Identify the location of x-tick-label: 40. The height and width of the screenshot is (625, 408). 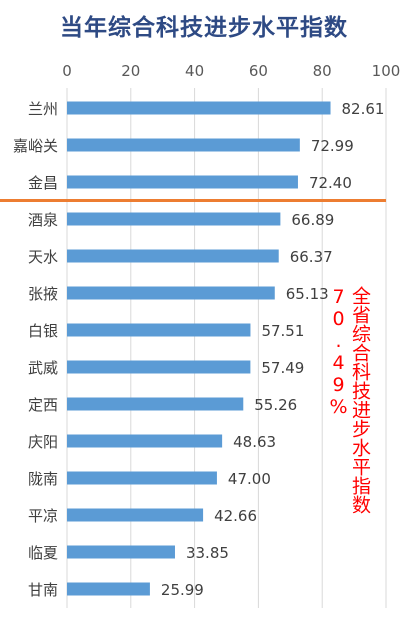
(194, 71).